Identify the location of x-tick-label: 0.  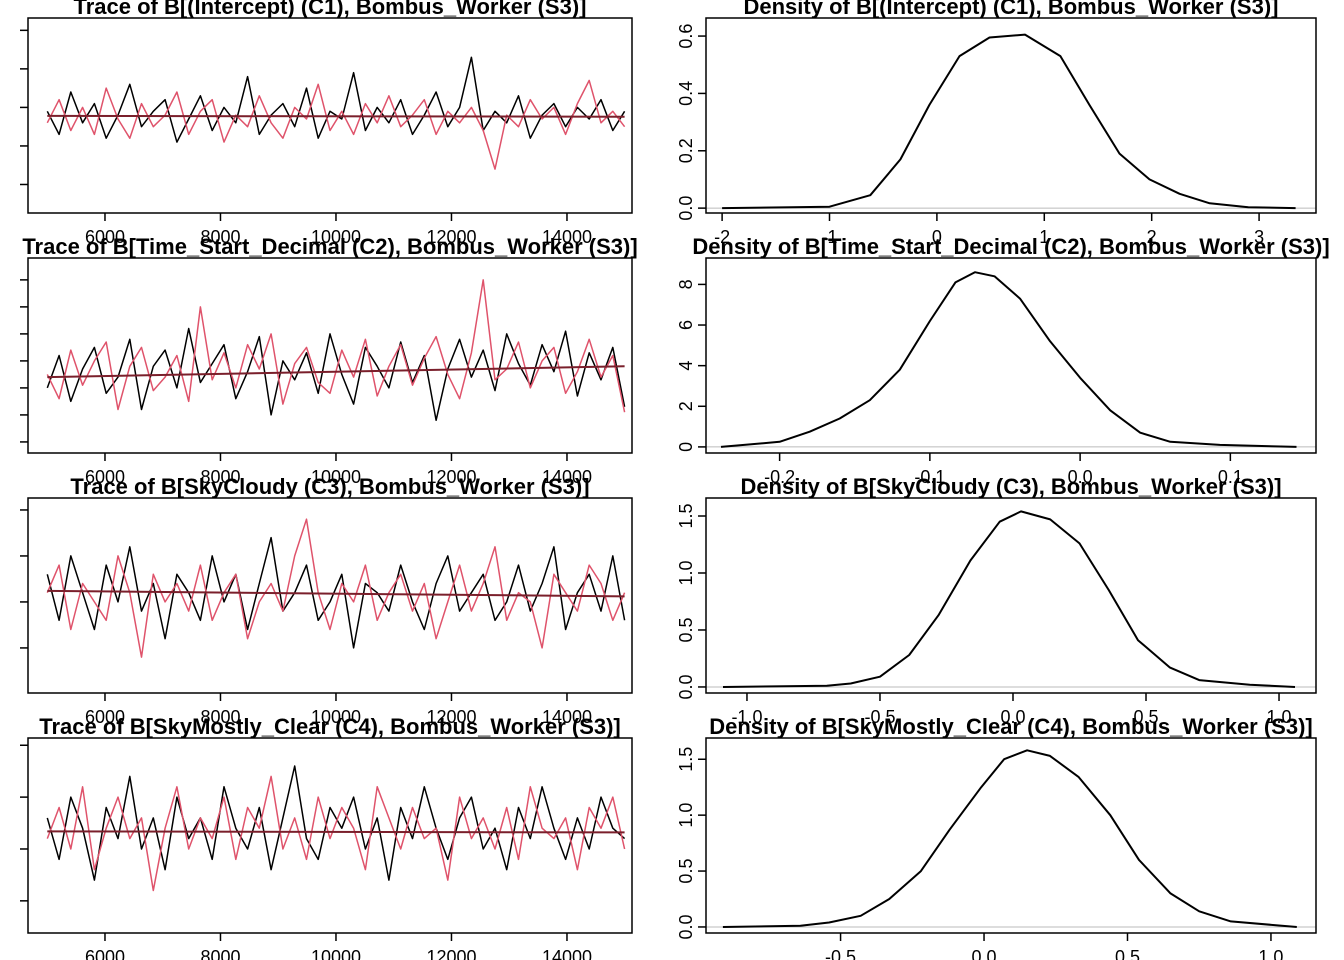
(937, 237).